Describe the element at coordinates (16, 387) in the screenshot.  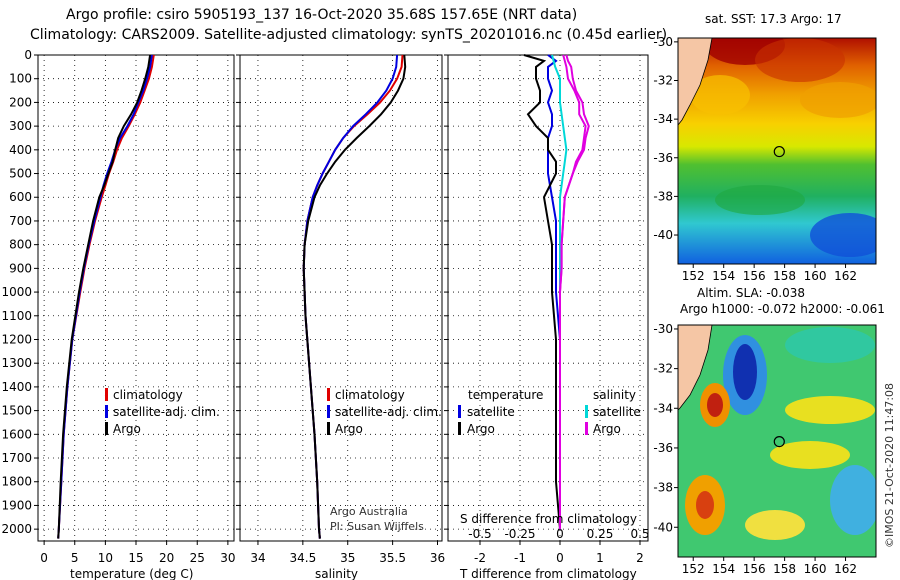
I see `depth-tick-label: 1400` at that location.